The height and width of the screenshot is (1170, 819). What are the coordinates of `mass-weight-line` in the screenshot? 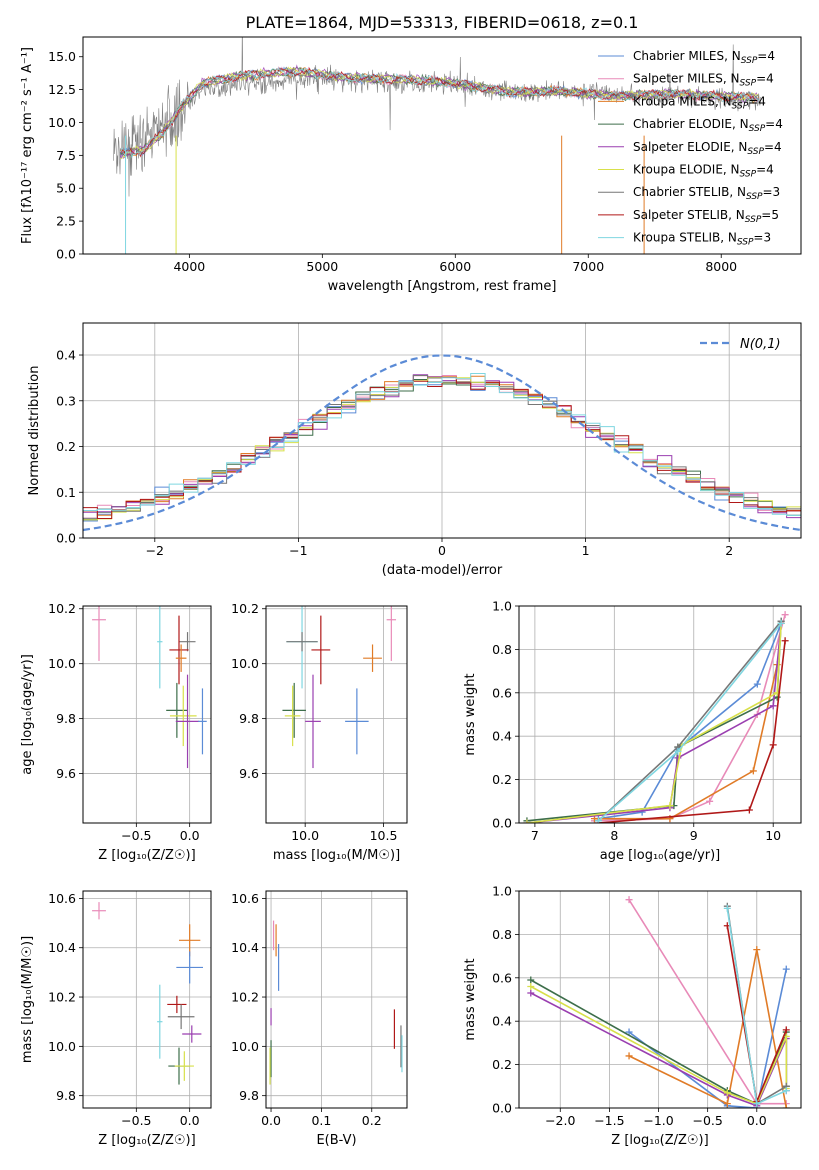 It's located at (686, 742).